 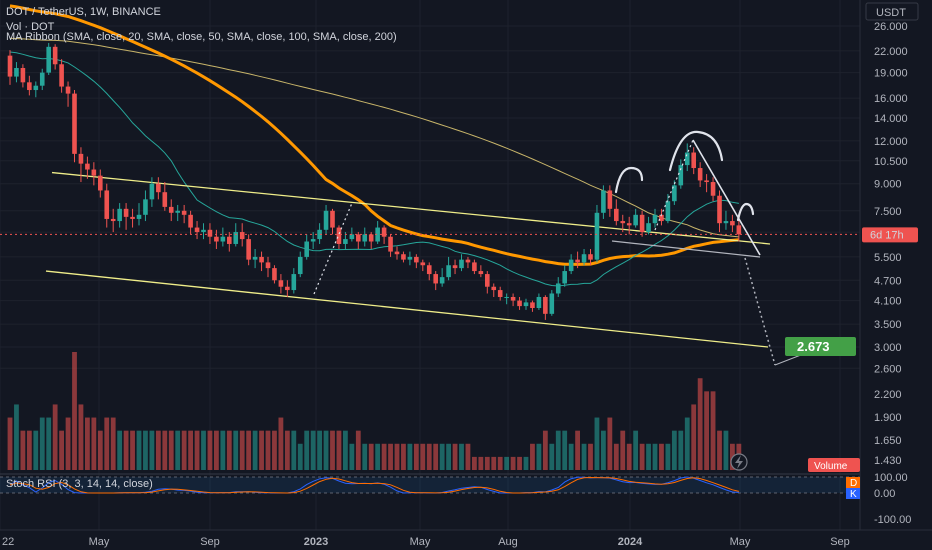 I want to click on head-arc, so click(x=696, y=151).